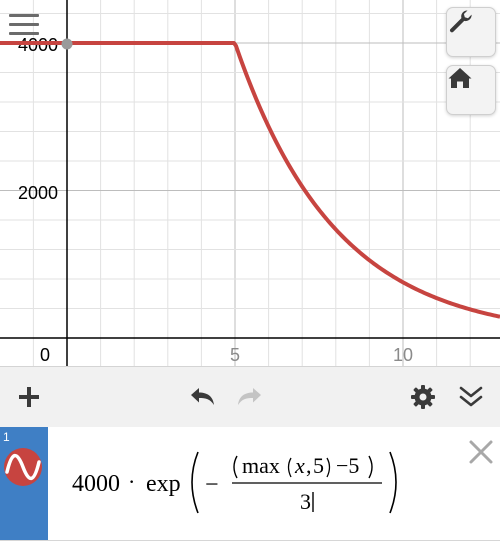 This screenshot has width=500, height=545. I want to click on expression-gutter: 1, so click(24, 483).